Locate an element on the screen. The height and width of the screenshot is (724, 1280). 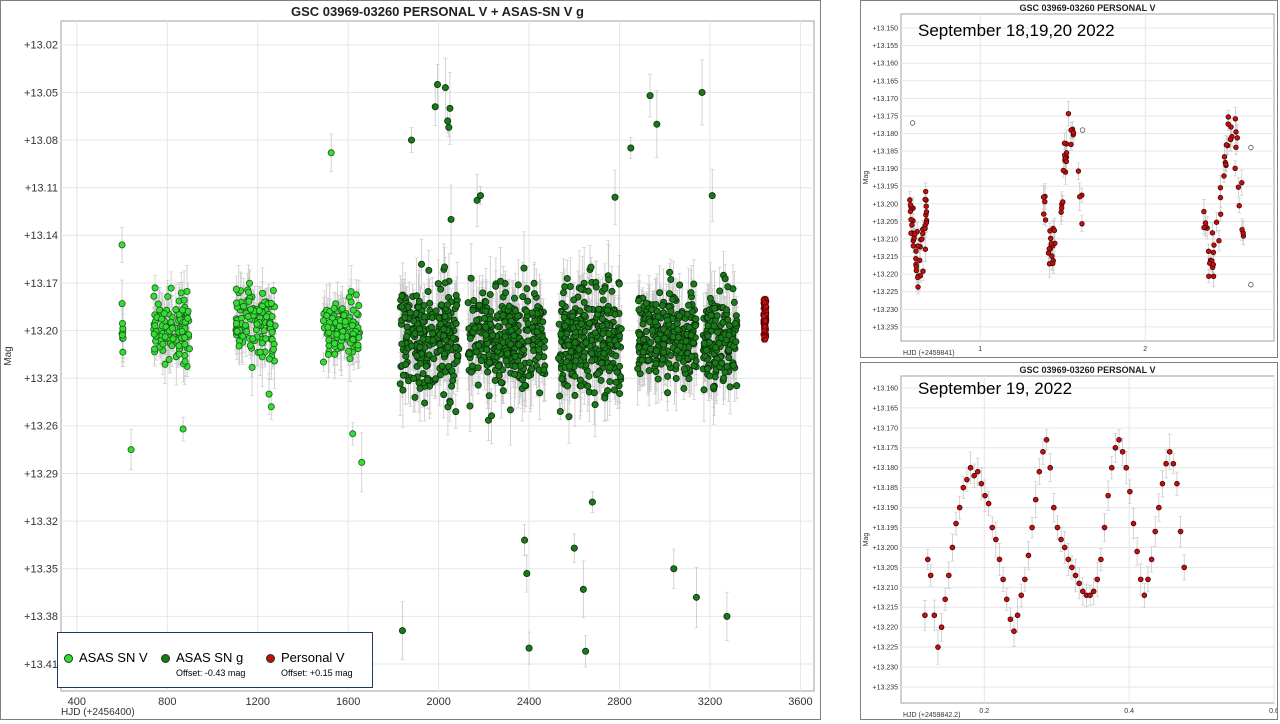
y-axis-label: Mag is located at coordinates (8, 355).